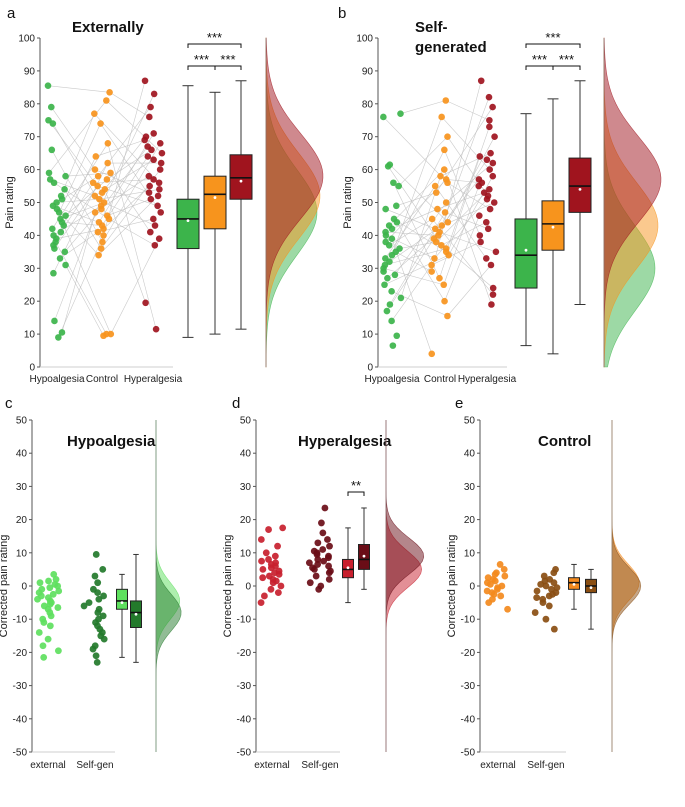 The image size is (685, 807). What do you see at coordinates (440, 379) in the screenshot?
I see `x-category-label: Control` at bounding box center [440, 379].